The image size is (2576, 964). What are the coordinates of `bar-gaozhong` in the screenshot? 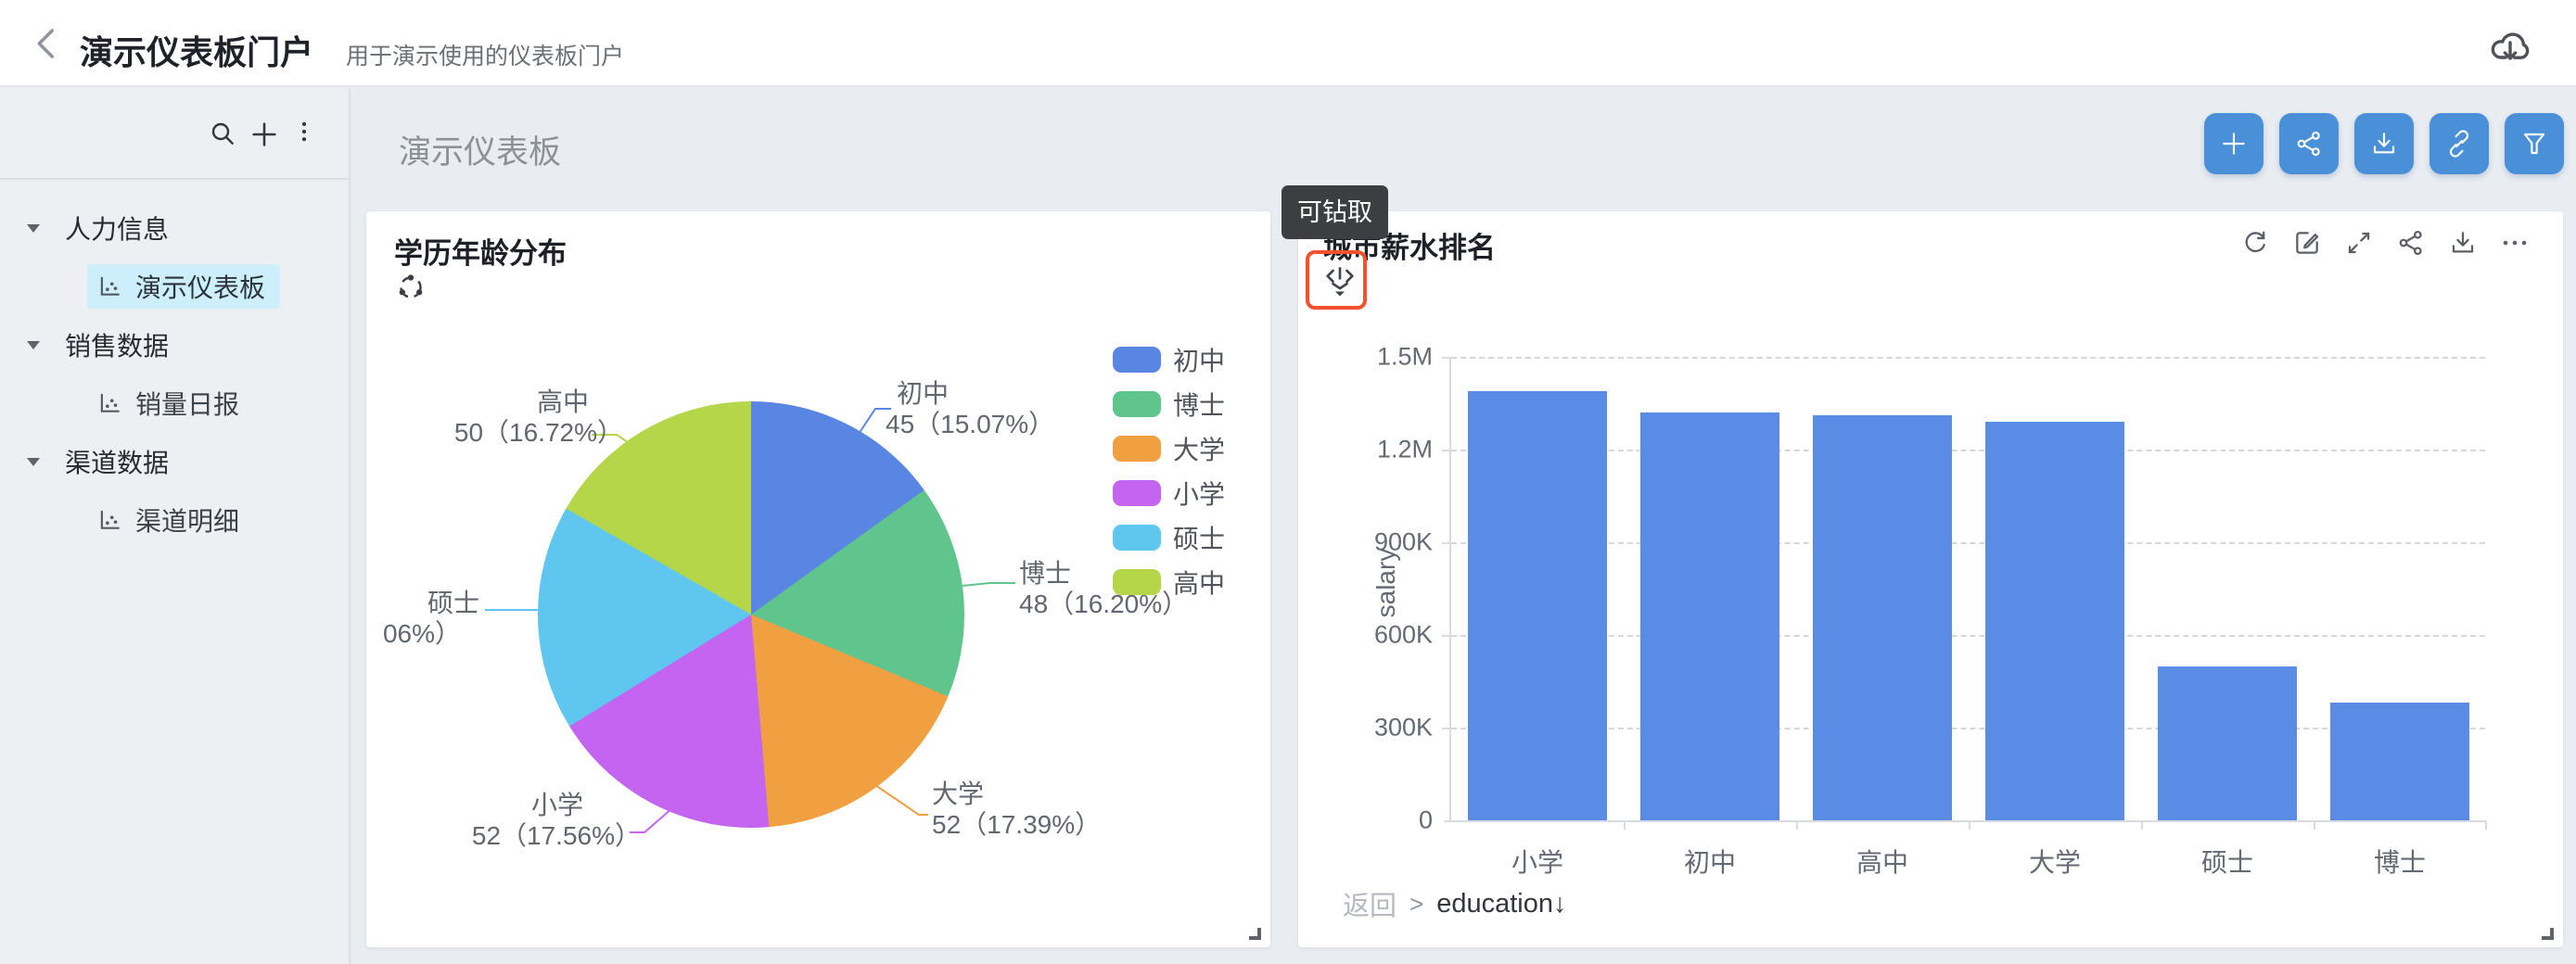 It's located at (1882, 617).